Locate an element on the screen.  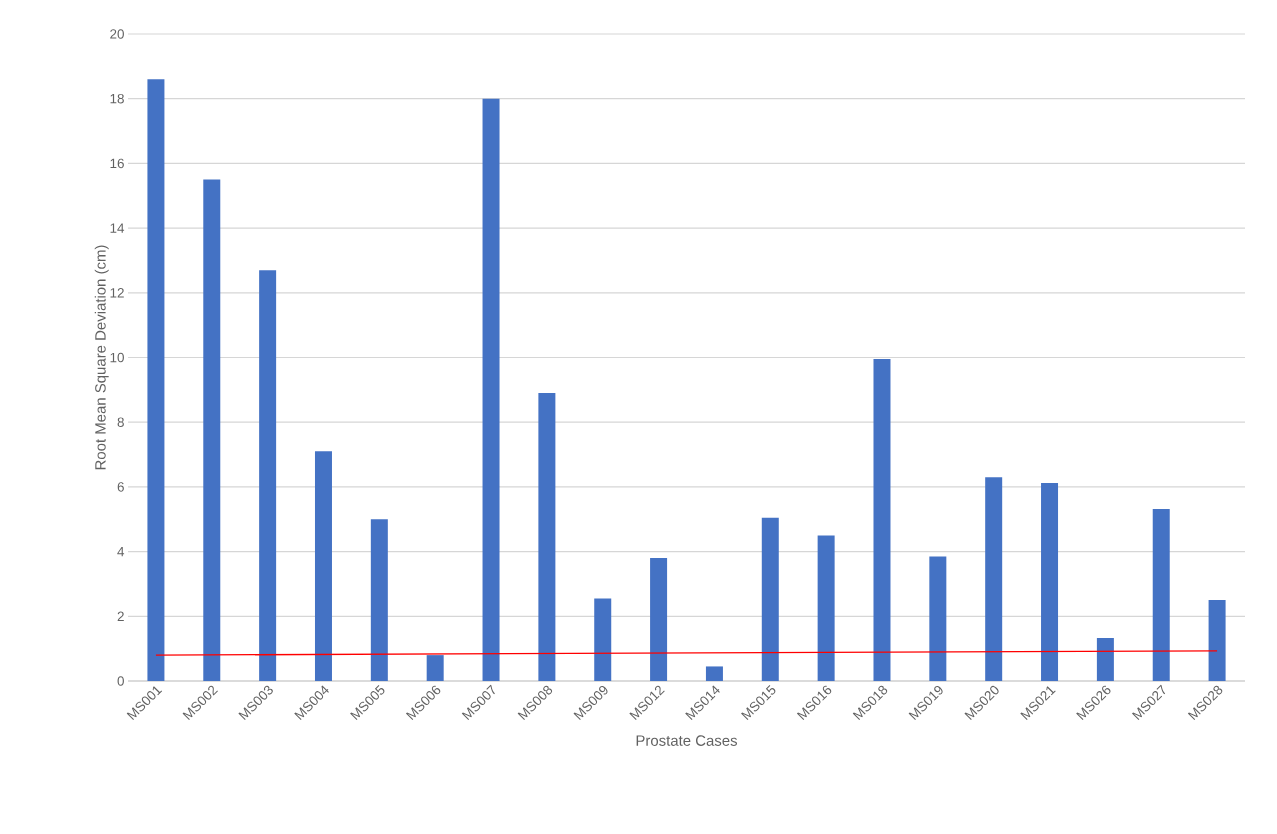
y-tick-label: 18 is located at coordinates (117, 98).